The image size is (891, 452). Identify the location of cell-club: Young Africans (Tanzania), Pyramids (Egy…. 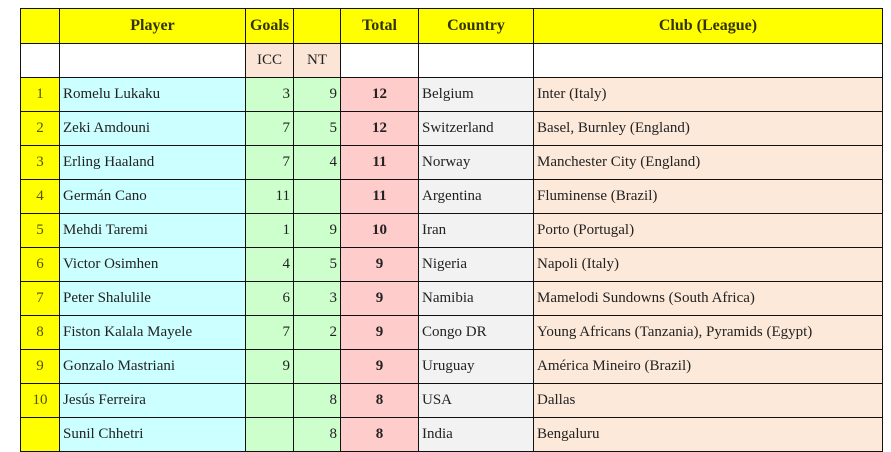
(708, 332).